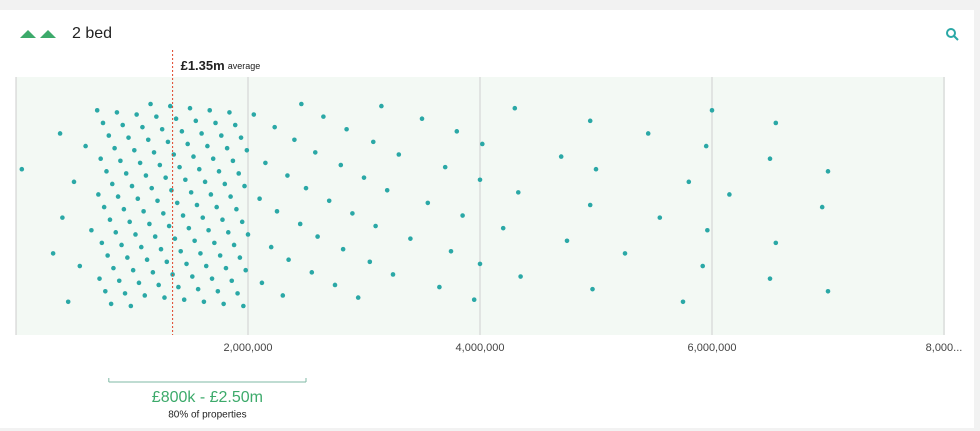  What do you see at coordinates (207, 397) in the screenshot?
I see `range-label: £800k - £2.50m` at bounding box center [207, 397].